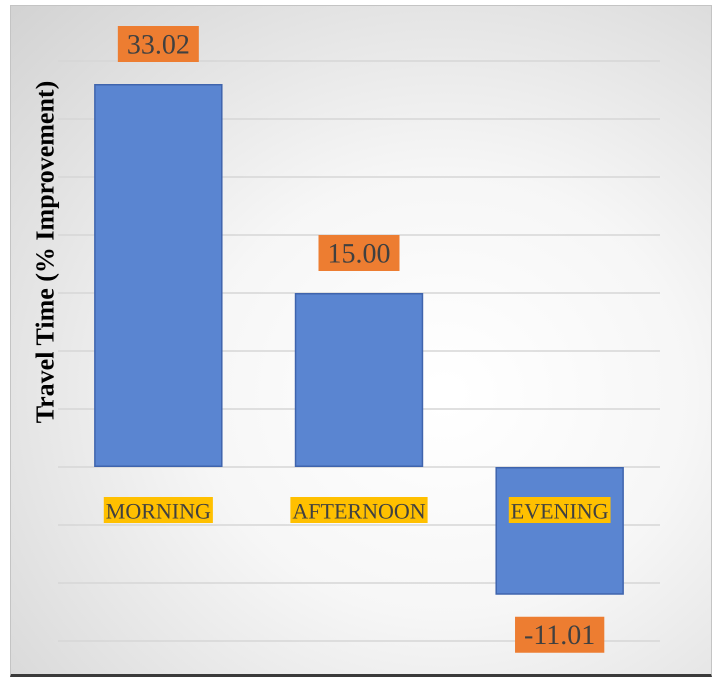  What do you see at coordinates (359, 511) in the screenshot?
I see `x-tick-label: AFTERNOON` at bounding box center [359, 511].